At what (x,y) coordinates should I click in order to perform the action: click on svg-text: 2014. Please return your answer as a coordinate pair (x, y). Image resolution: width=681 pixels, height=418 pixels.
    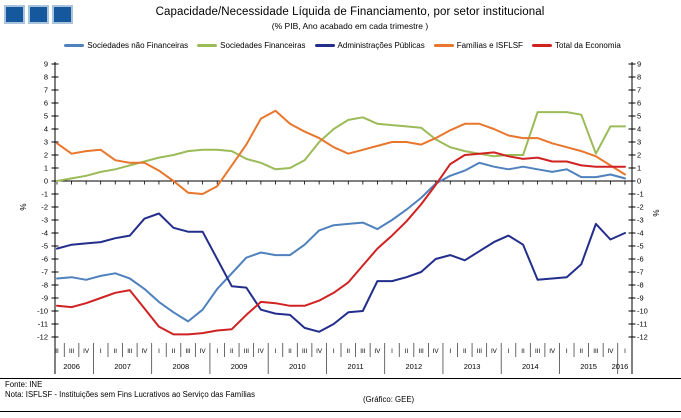
    Looking at the image, I should click on (530, 366).